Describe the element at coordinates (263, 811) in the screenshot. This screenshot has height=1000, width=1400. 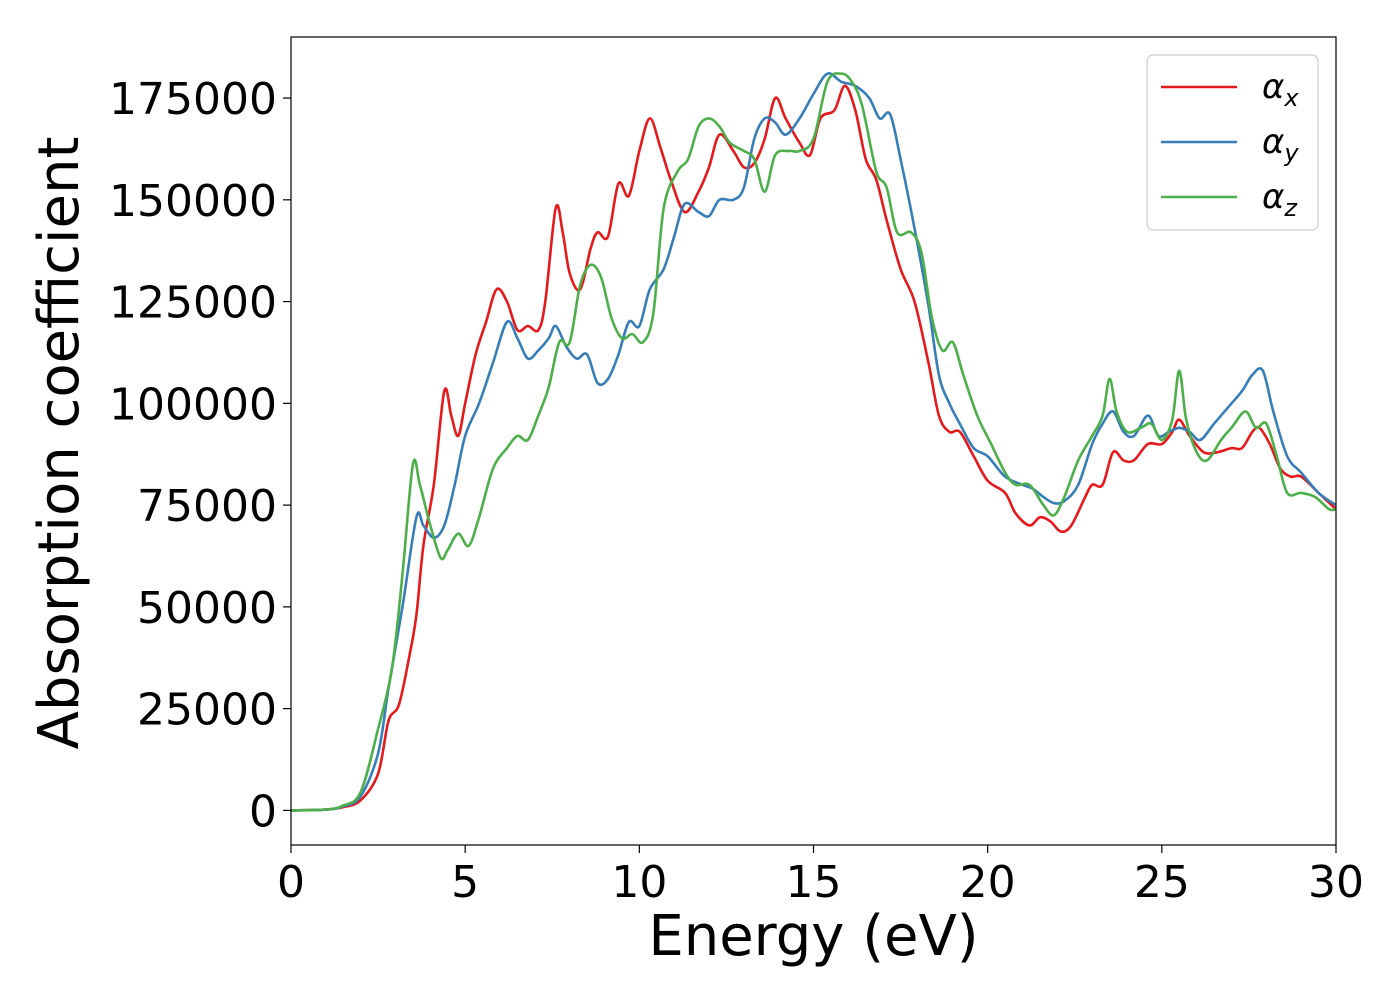
I see `y-tick-label: 0` at that location.